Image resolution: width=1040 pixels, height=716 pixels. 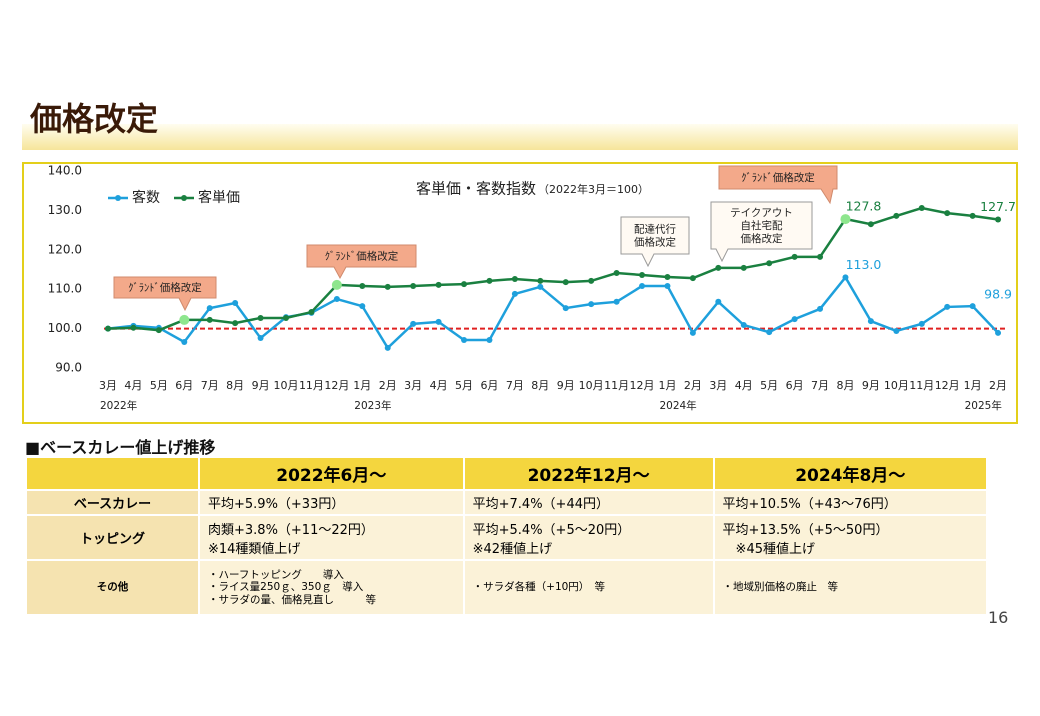 I want to click on data-label: 127.7, so click(x=998, y=206).